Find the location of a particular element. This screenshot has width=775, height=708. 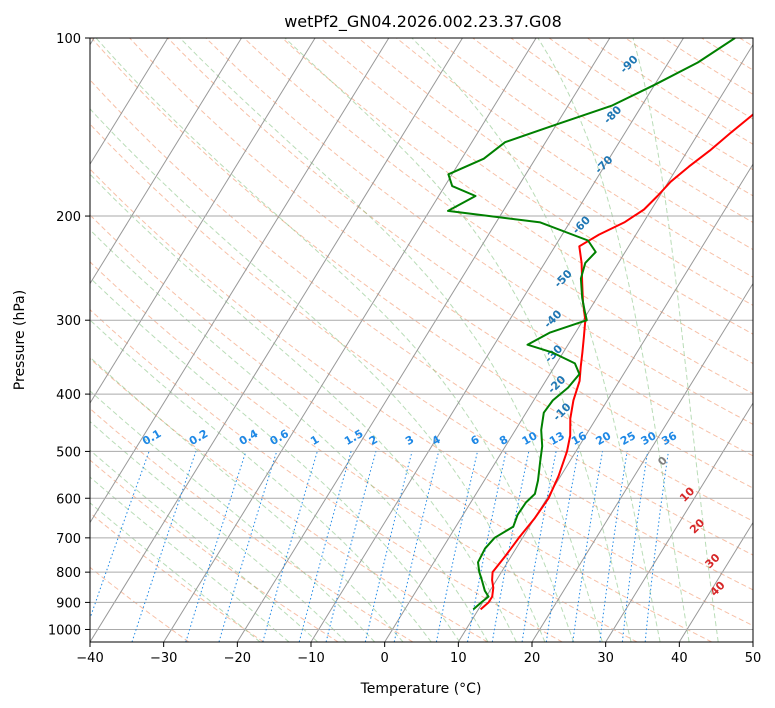

moist-adiabat-label: 10 is located at coordinates (687, 494).